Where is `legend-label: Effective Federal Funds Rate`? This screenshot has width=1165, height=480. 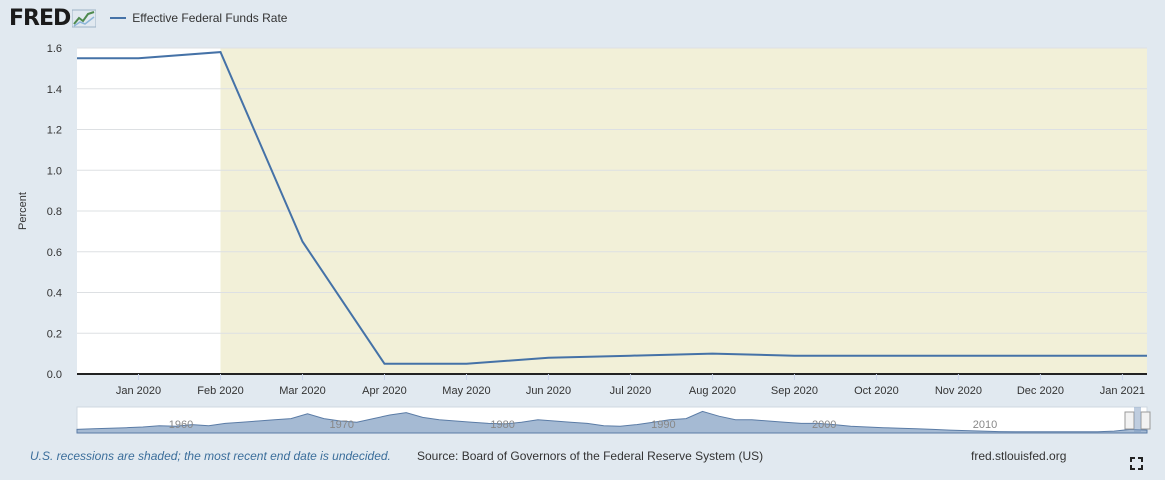
legend-label: Effective Federal Funds Rate is located at coordinates (210, 18).